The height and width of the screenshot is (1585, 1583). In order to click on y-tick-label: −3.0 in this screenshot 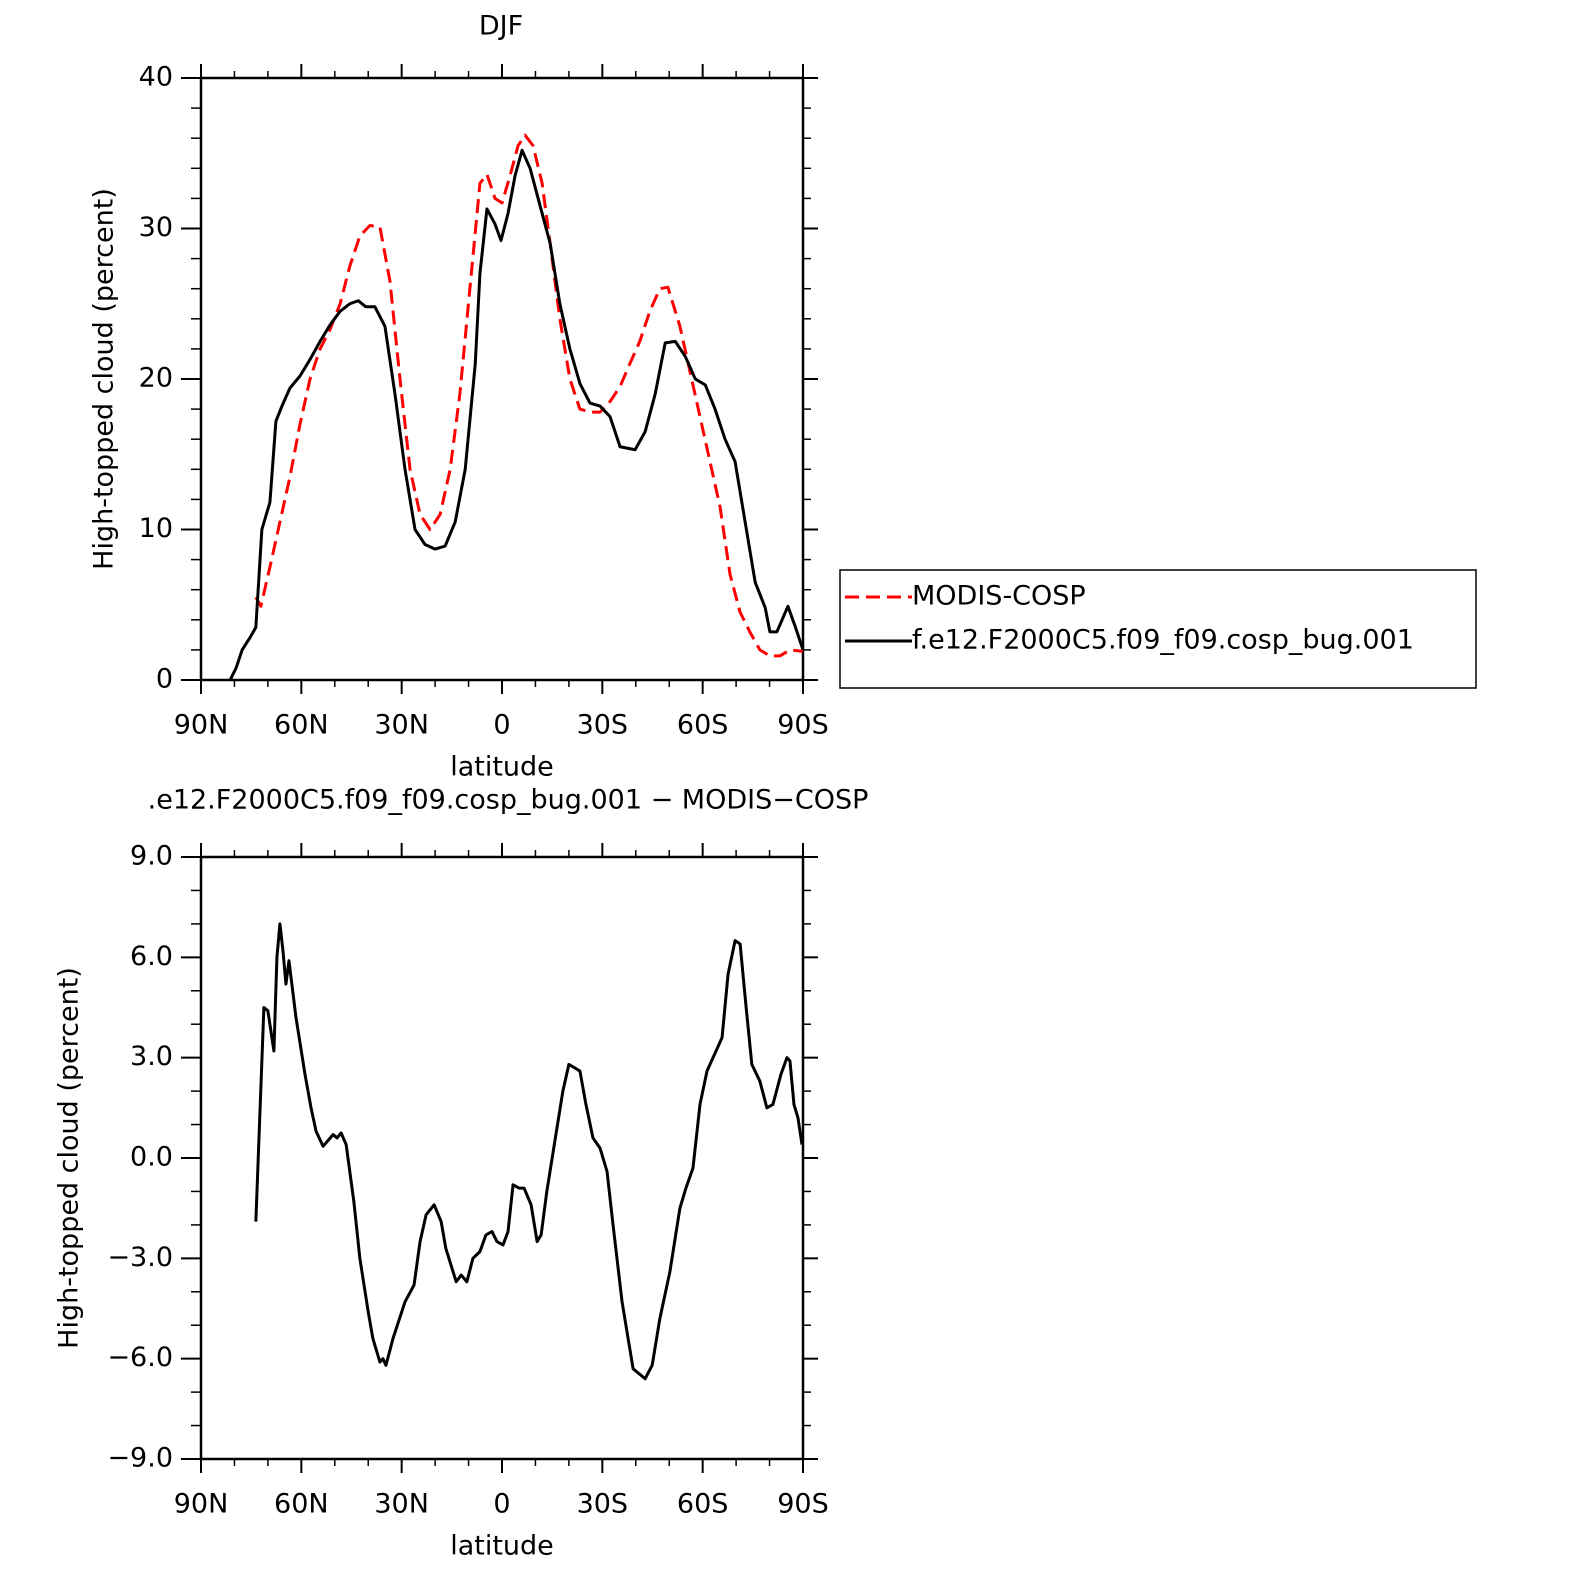, I will do `click(140, 1257)`.